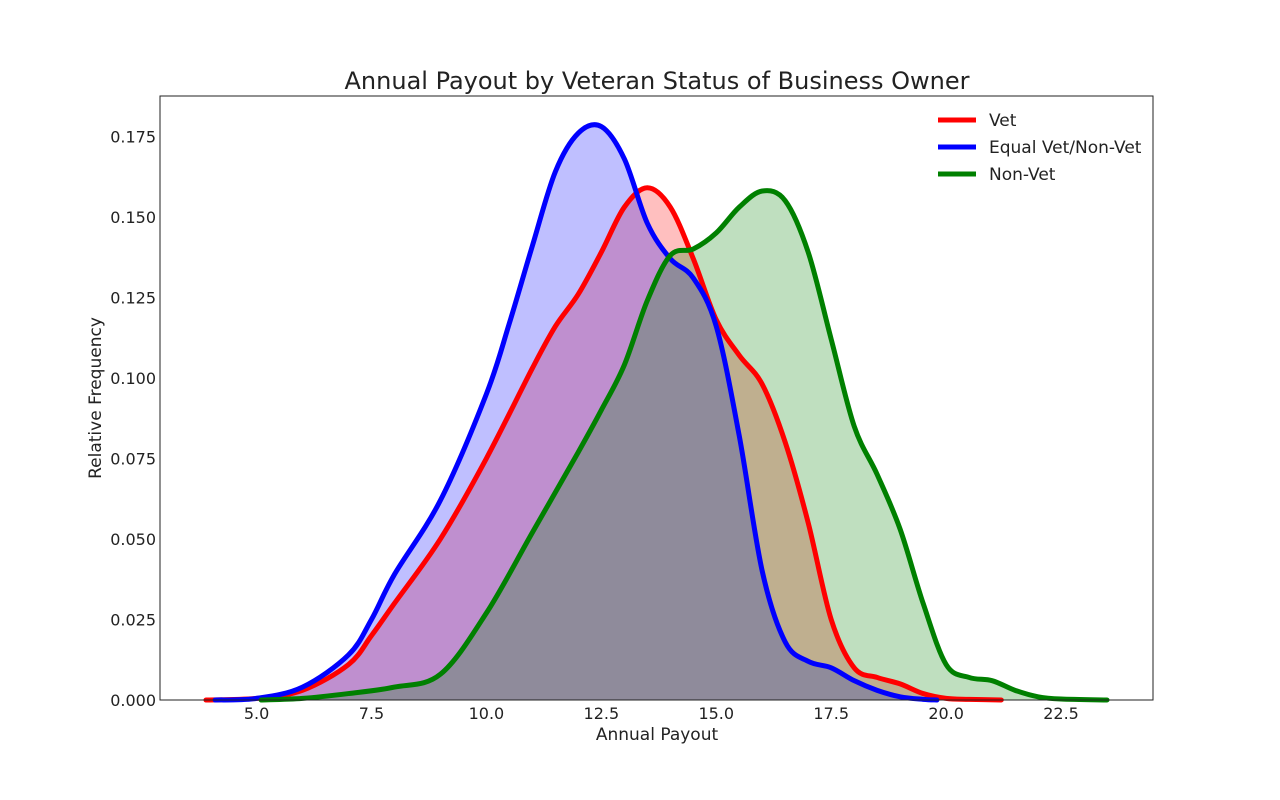  I want to click on x-tick-label: 20.0, so click(946, 713).